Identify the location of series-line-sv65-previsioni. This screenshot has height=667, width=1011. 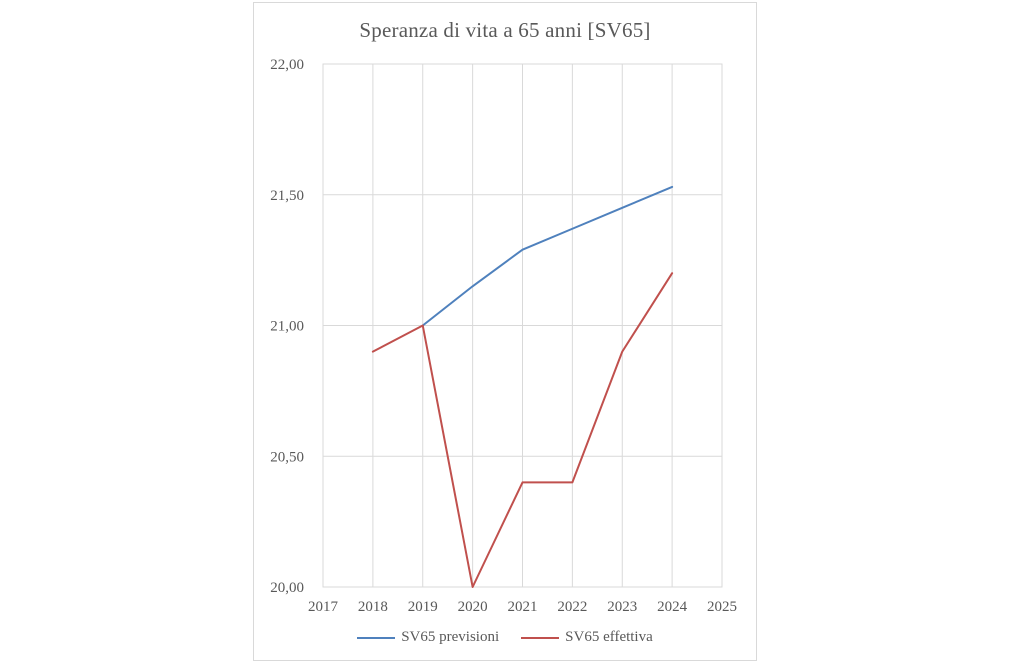
(547, 256).